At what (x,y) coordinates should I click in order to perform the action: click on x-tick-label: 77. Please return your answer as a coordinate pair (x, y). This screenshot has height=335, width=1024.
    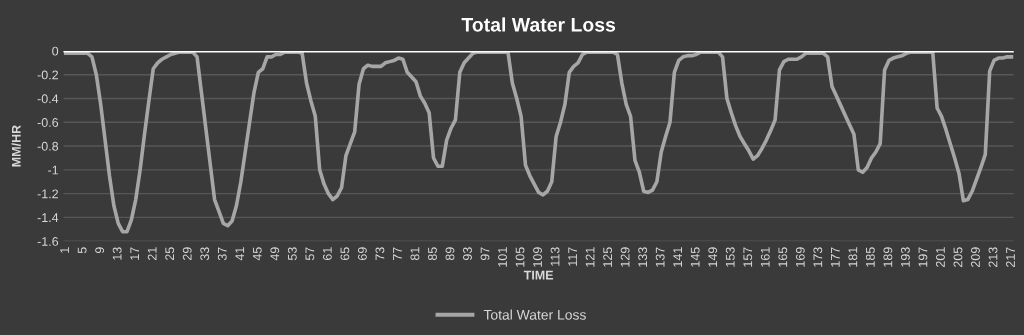
    Looking at the image, I should click on (397, 254).